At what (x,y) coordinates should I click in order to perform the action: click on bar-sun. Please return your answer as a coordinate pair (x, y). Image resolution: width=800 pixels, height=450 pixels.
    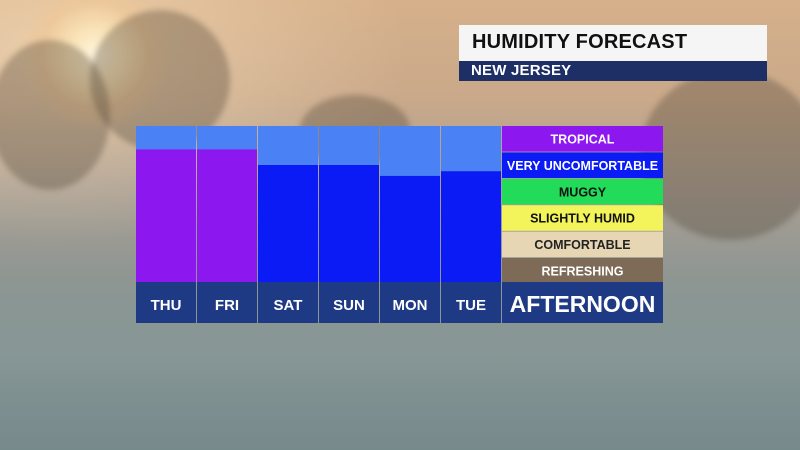
    Looking at the image, I should click on (349, 223).